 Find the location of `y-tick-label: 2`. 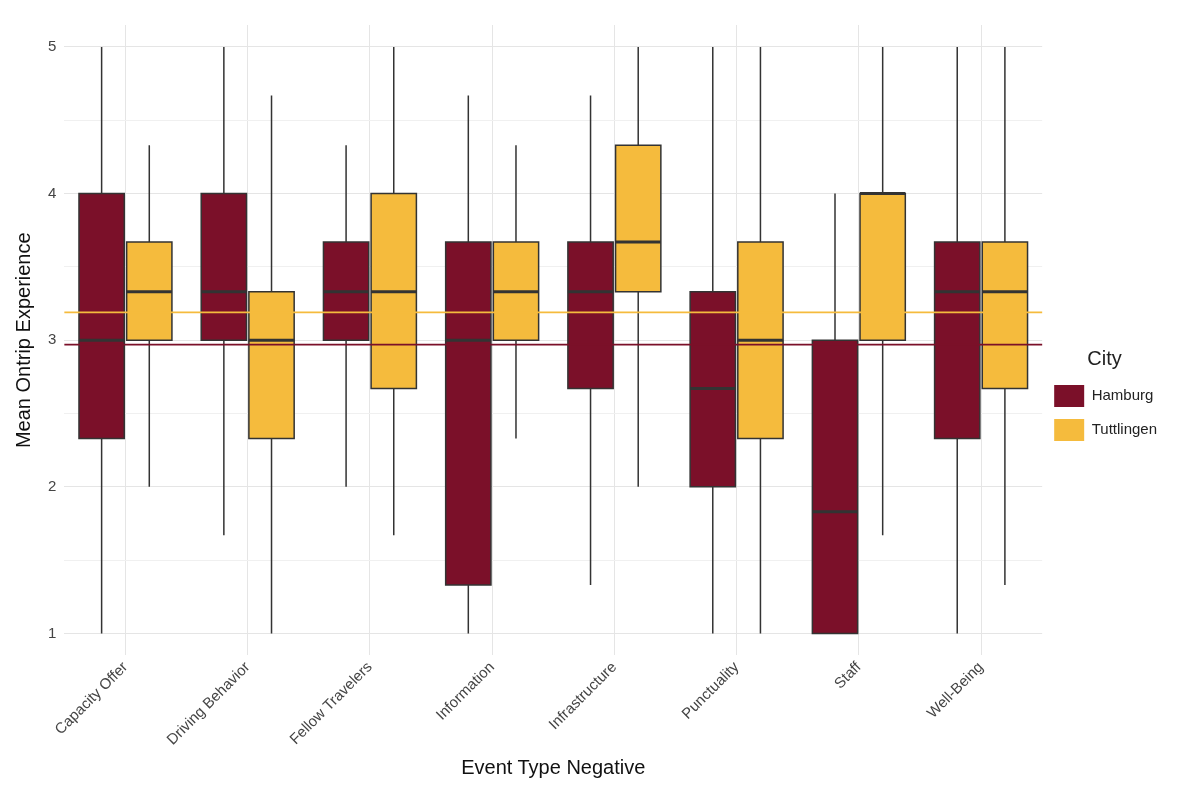

y-tick-label: 2 is located at coordinates (52, 485).